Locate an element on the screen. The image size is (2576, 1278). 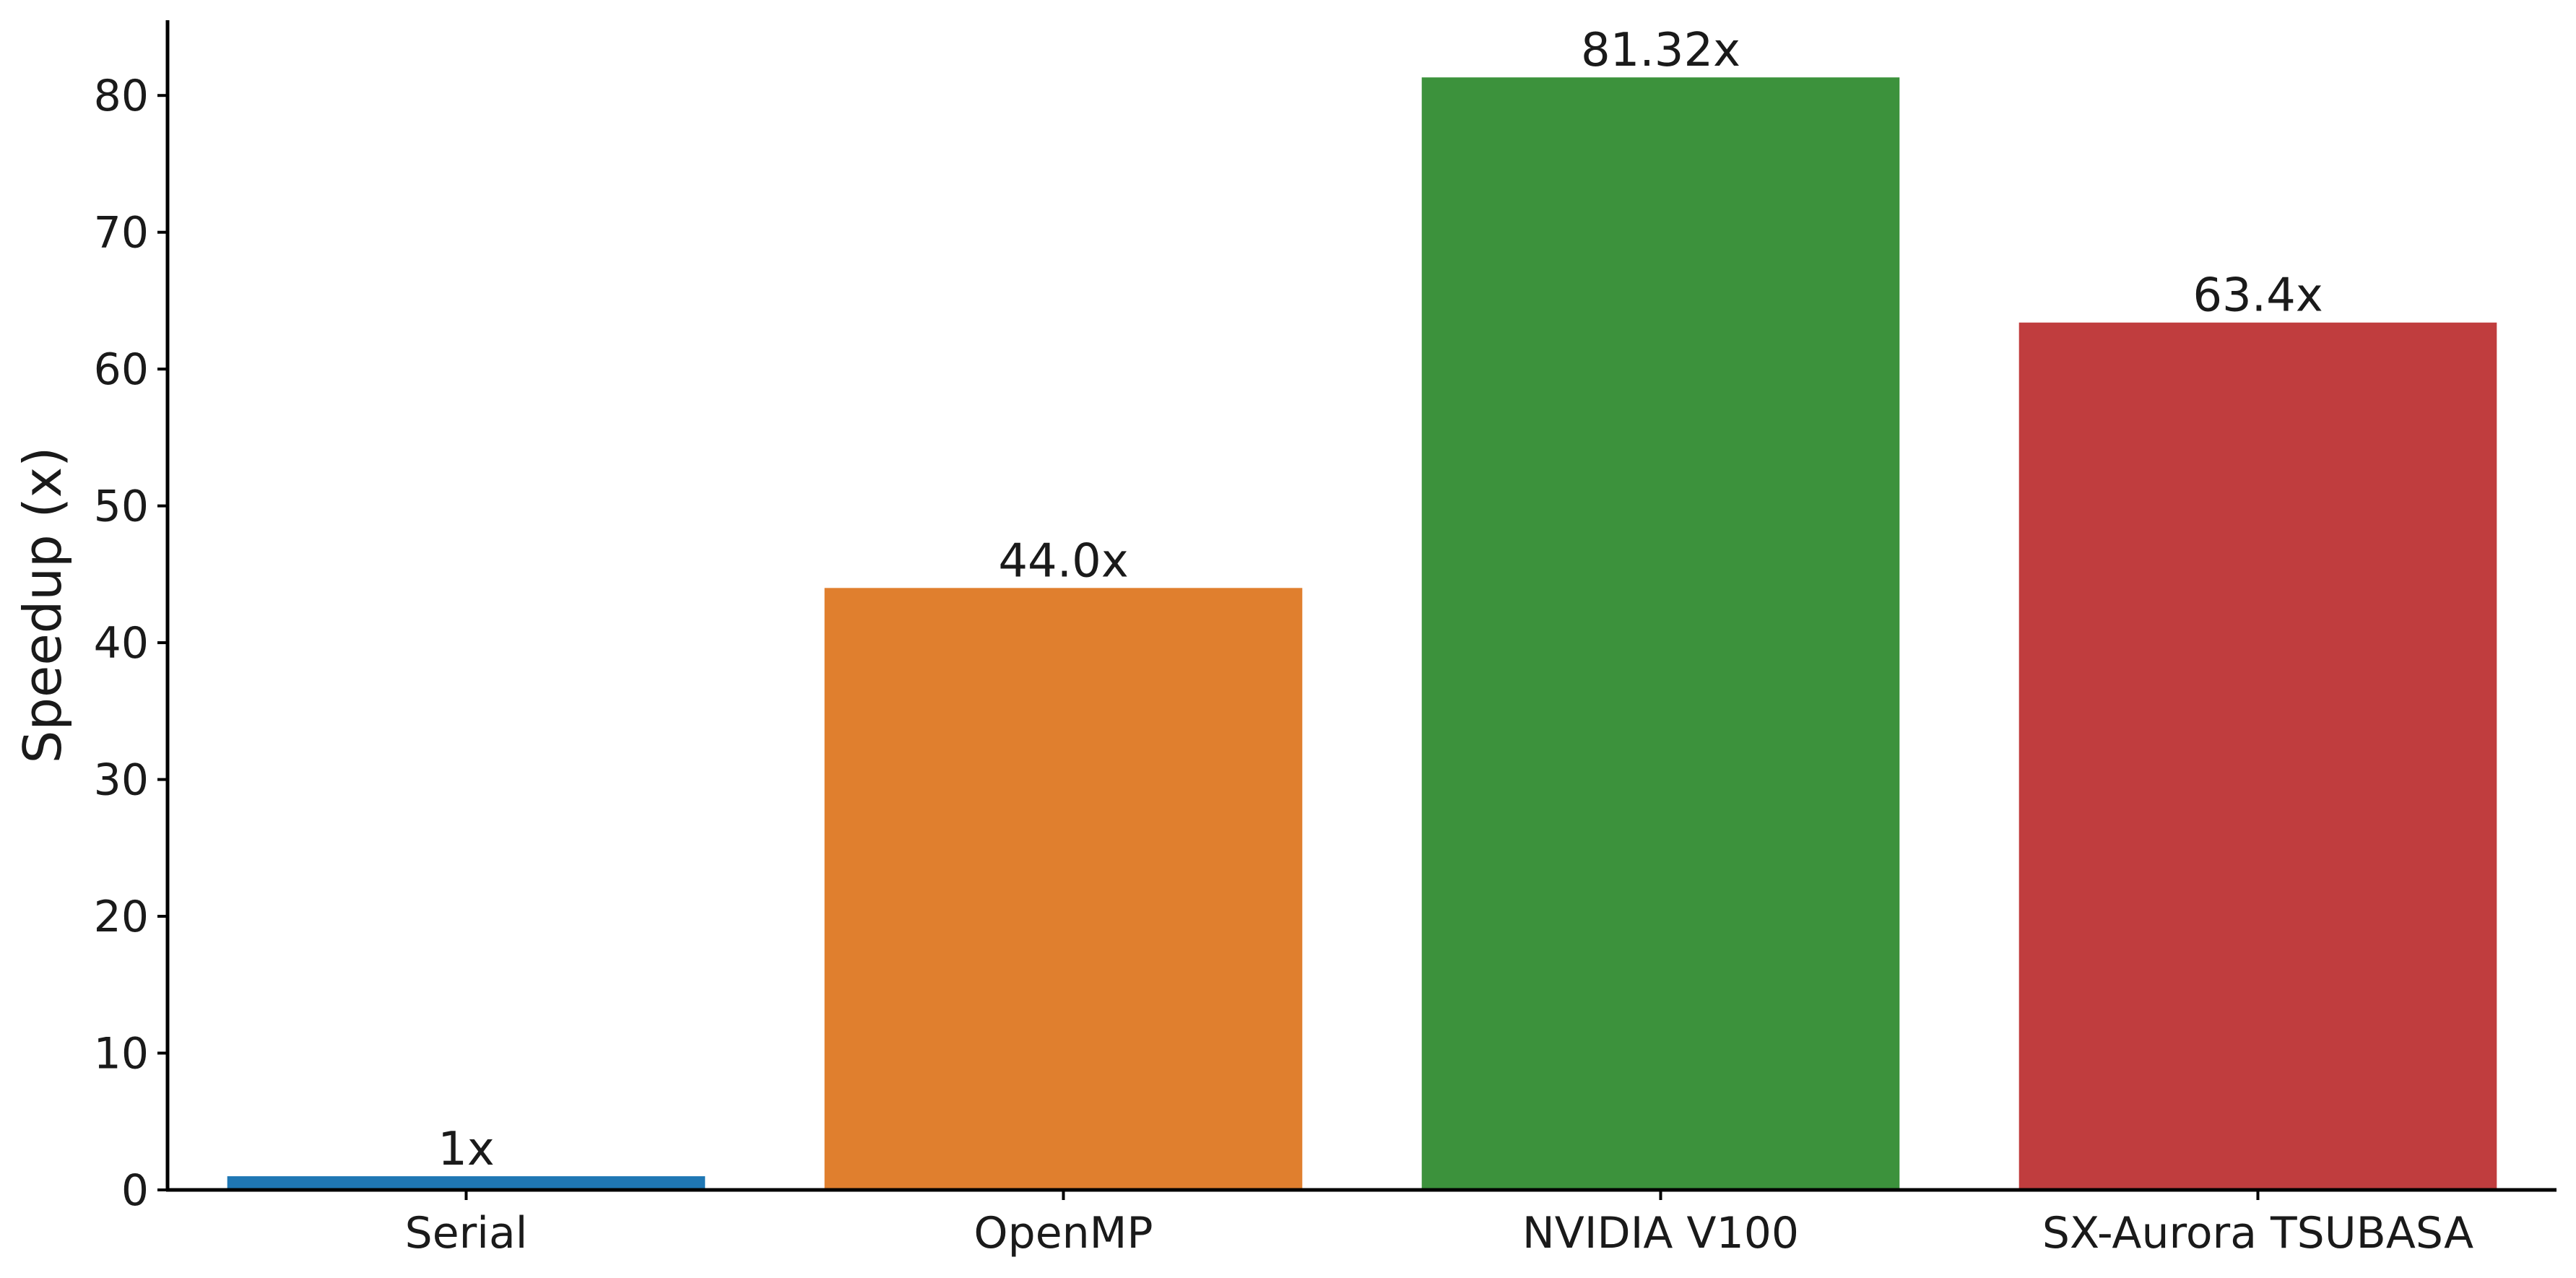
y-tick-label: 50 is located at coordinates (121, 507).